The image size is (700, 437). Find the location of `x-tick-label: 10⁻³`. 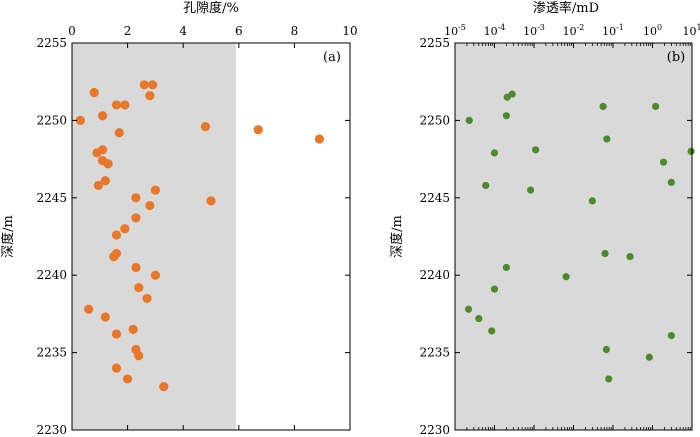

x-tick-label: 10⁻³ is located at coordinates (534, 30).